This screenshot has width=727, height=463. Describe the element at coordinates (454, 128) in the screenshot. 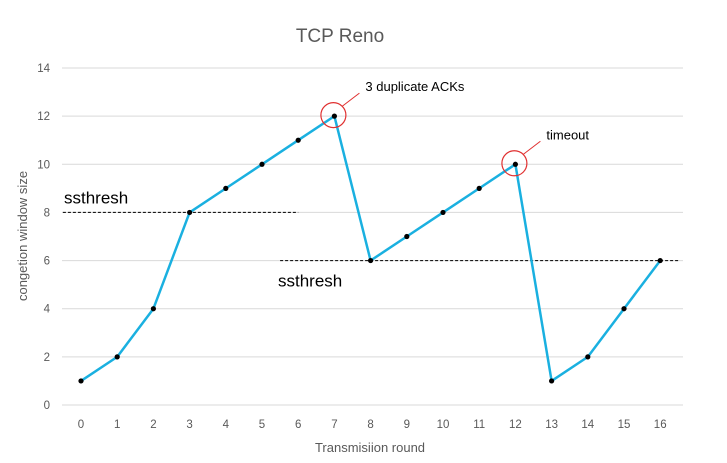

I see `annotations: 3 duplicate ACKs timeout` at that location.